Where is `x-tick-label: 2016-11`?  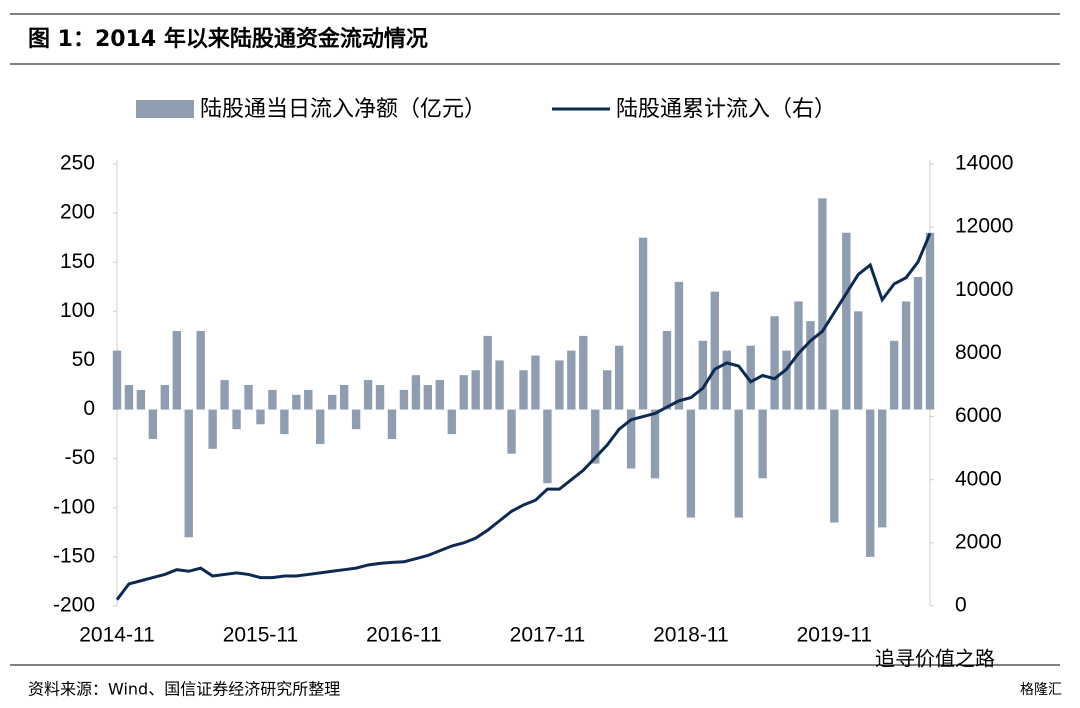 x-tick-label: 2016-11 is located at coordinates (404, 635).